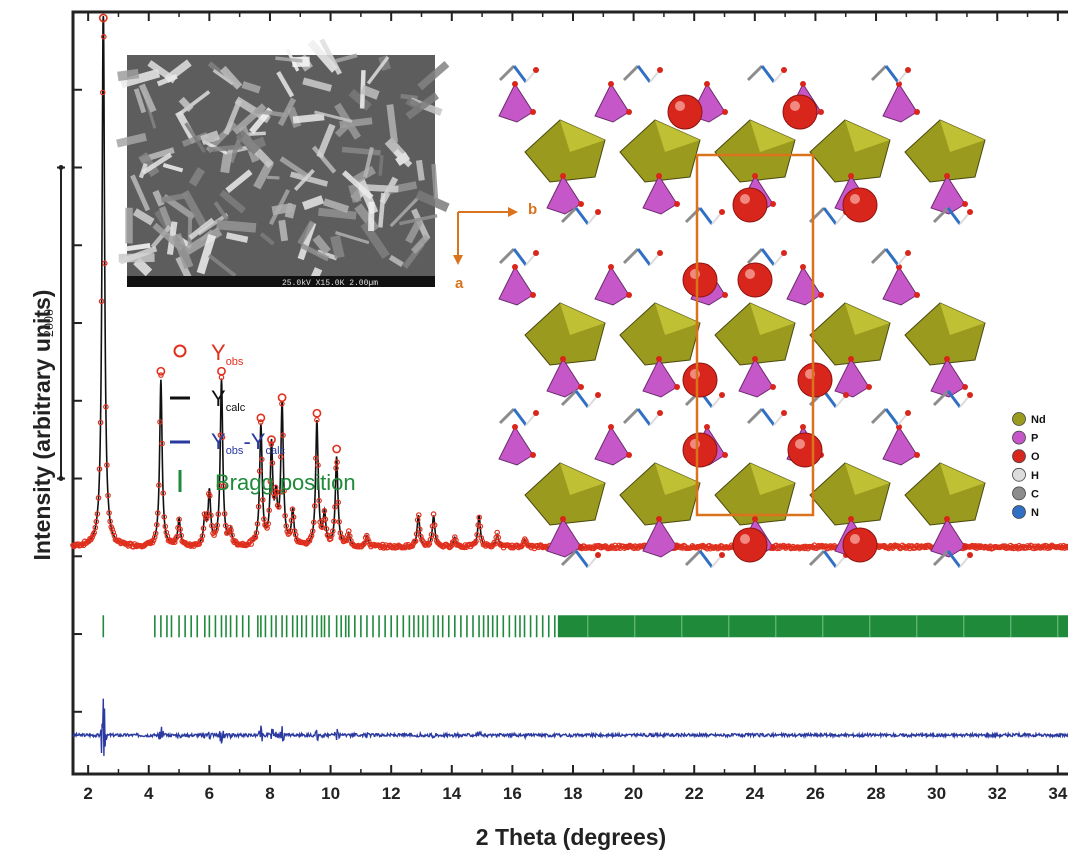  What do you see at coordinates (1034, 439) in the screenshot?
I see `atom-label-p: P` at bounding box center [1034, 439].